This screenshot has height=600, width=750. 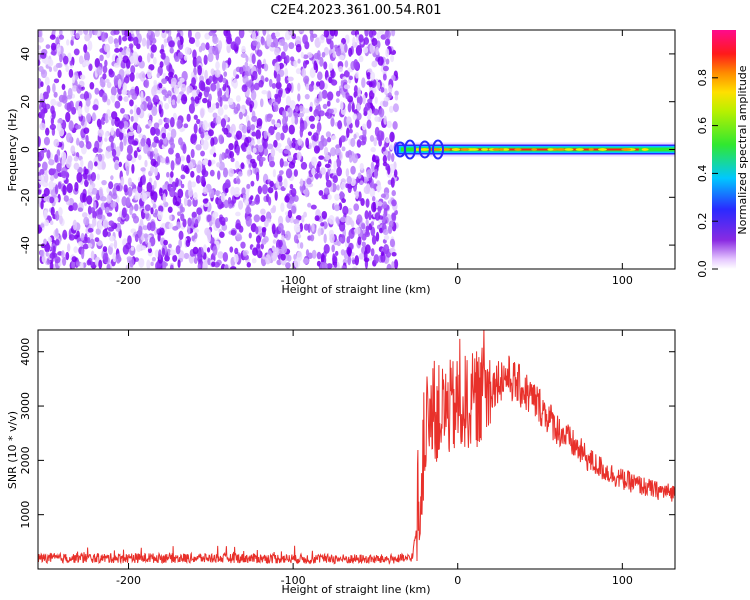 What do you see at coordinates (457, 280) in the screenshot?
I see `x-tick-label: 0` at bounding box center [457, 280].